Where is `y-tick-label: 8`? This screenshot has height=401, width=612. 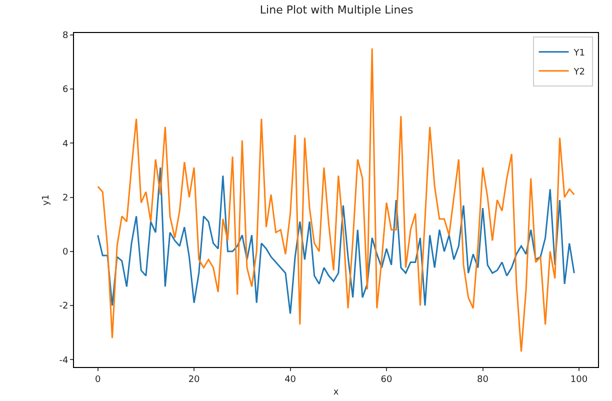
y-tick-label: 8 is located at coordinates (65, 36).